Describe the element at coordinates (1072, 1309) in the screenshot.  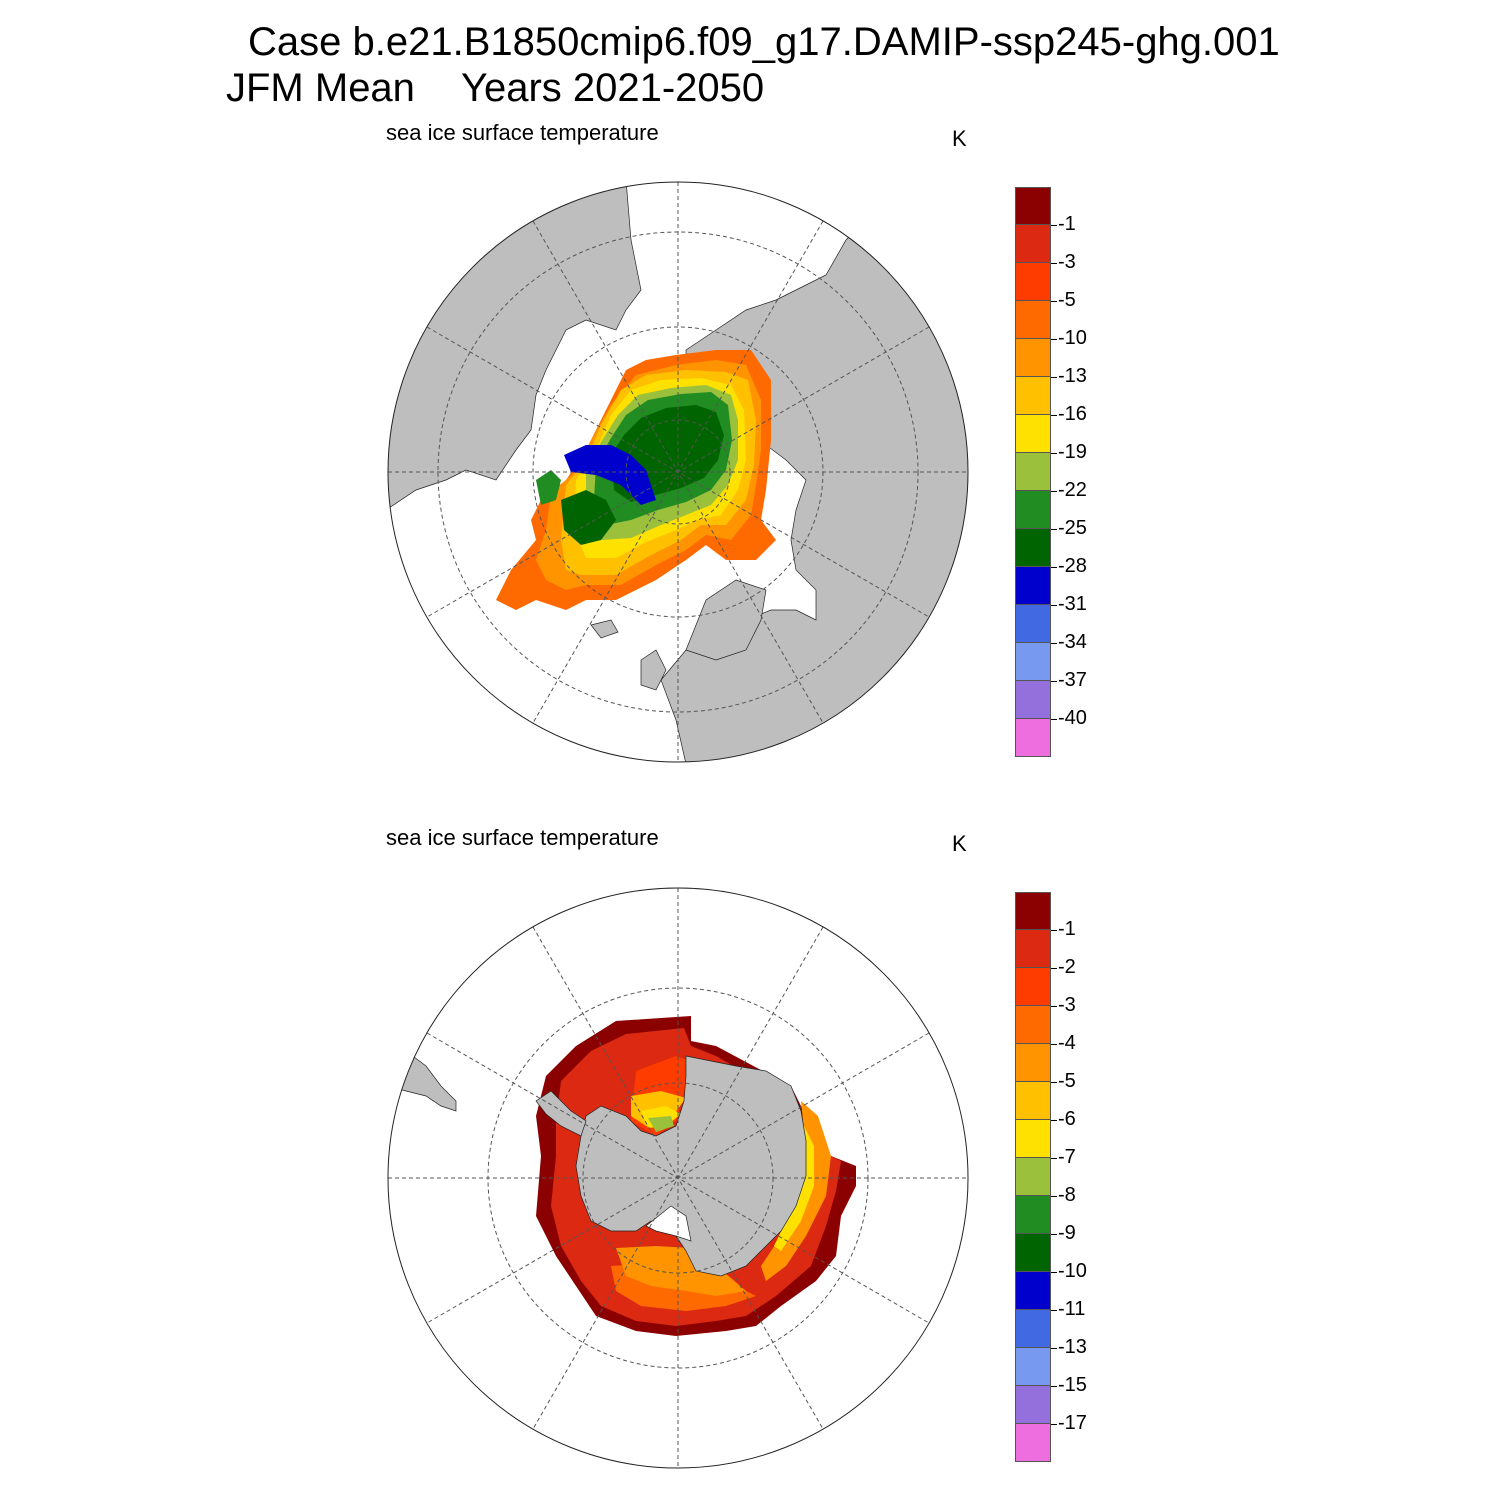
I see `colorbar-label: -11` at that location.